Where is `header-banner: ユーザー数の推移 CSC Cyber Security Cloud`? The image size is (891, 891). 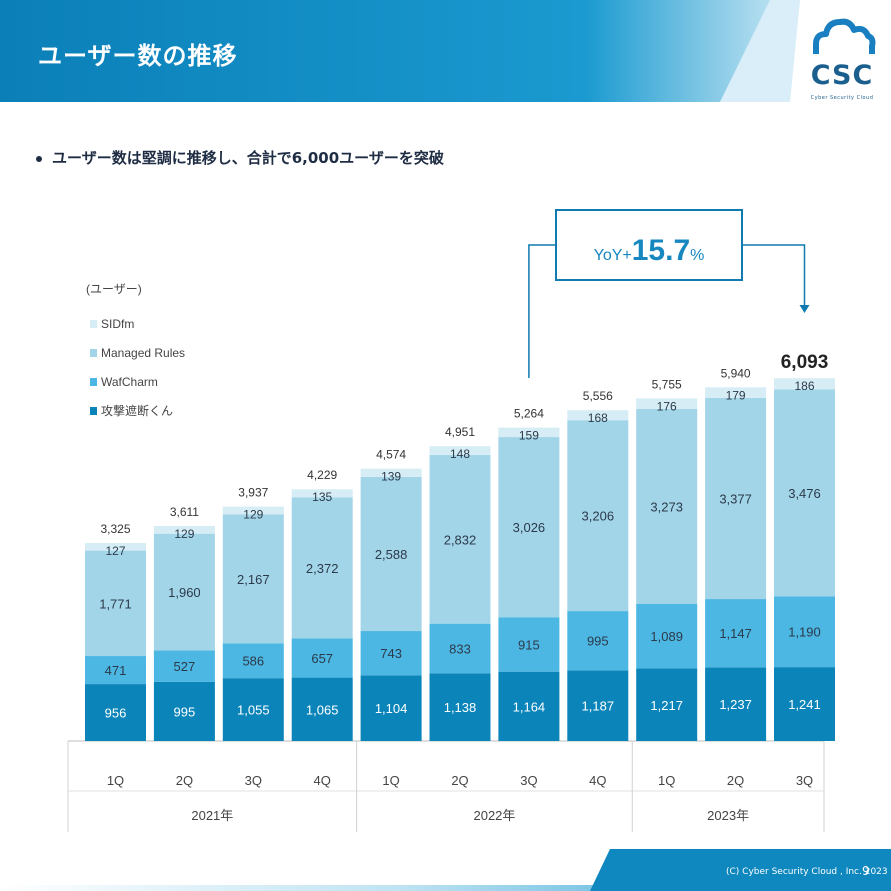
header-banner: ユーザー数の推移 CSC Cyber Security Cloud is located at coordinates (445, 51).